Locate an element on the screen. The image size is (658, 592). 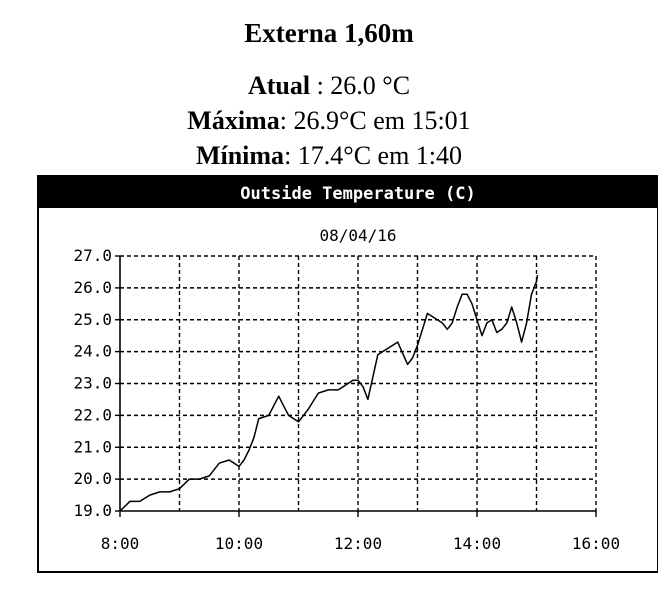
min-temperature: Mínima: 17.4°C em 1:40 is located at coordinates (329, 155).